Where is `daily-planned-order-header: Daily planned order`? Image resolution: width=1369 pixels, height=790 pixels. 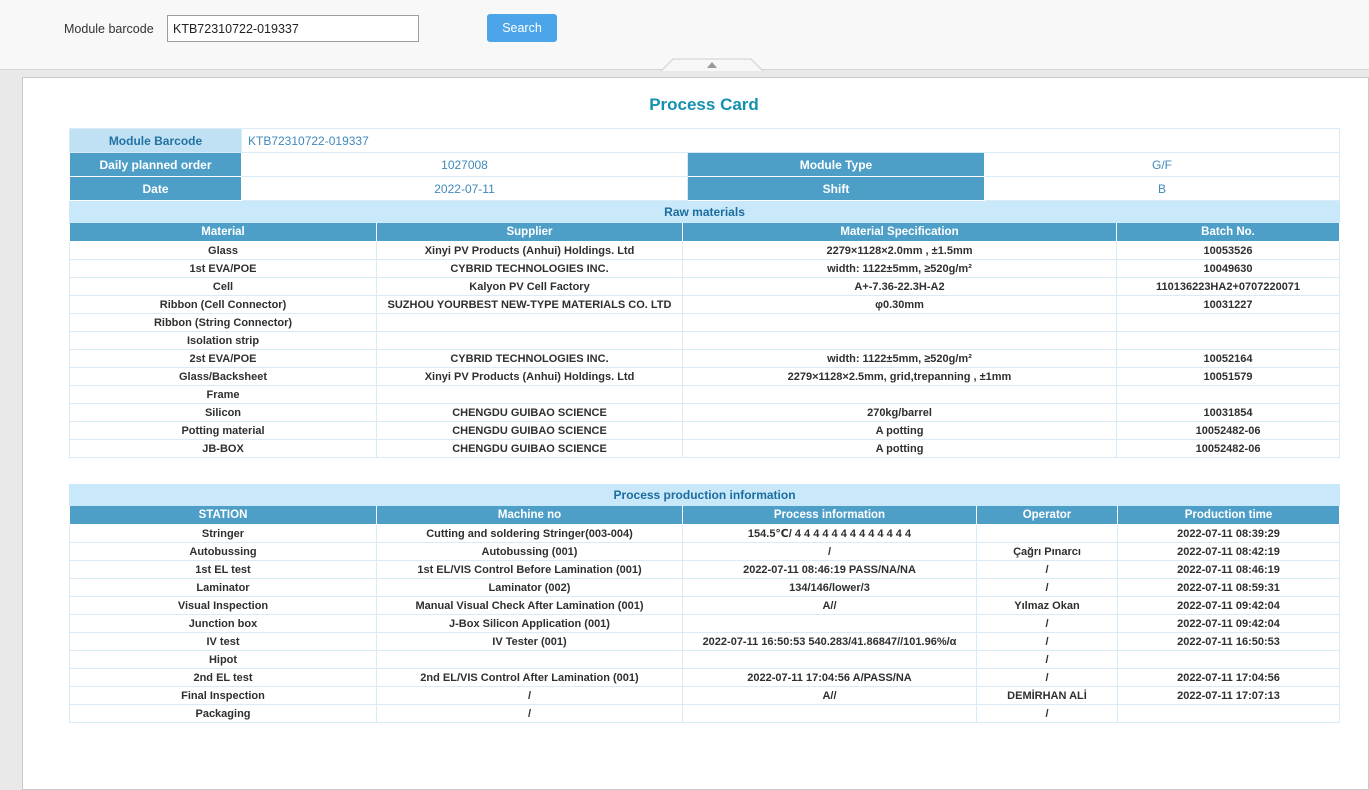
daily-planned-order-header: Daily planned order is located at coordinates (155, 164).